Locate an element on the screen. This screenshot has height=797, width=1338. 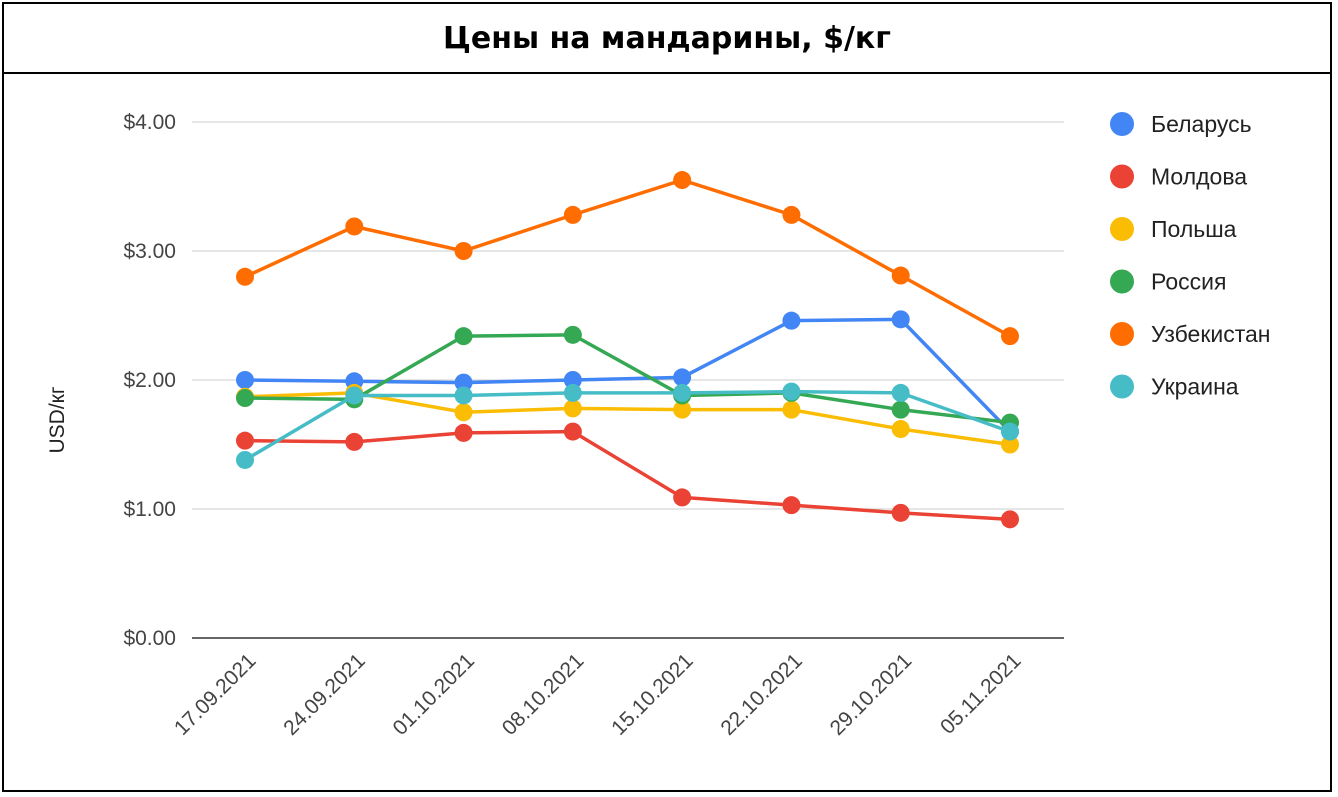
legend-item: Беларусь is located at coordinates (1181, 124).